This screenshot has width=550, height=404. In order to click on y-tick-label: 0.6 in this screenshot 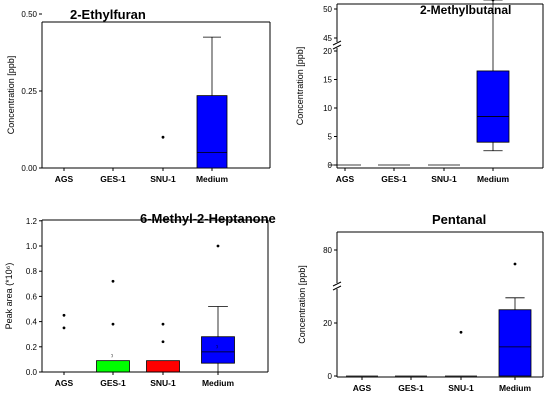, I will do `click(32, 296)`.